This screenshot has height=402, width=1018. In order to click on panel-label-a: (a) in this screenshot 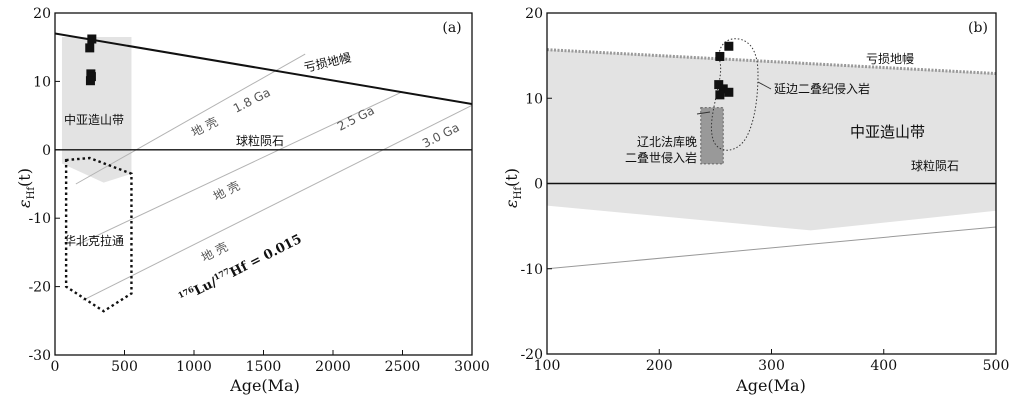, I will do `click(451, 28)`.